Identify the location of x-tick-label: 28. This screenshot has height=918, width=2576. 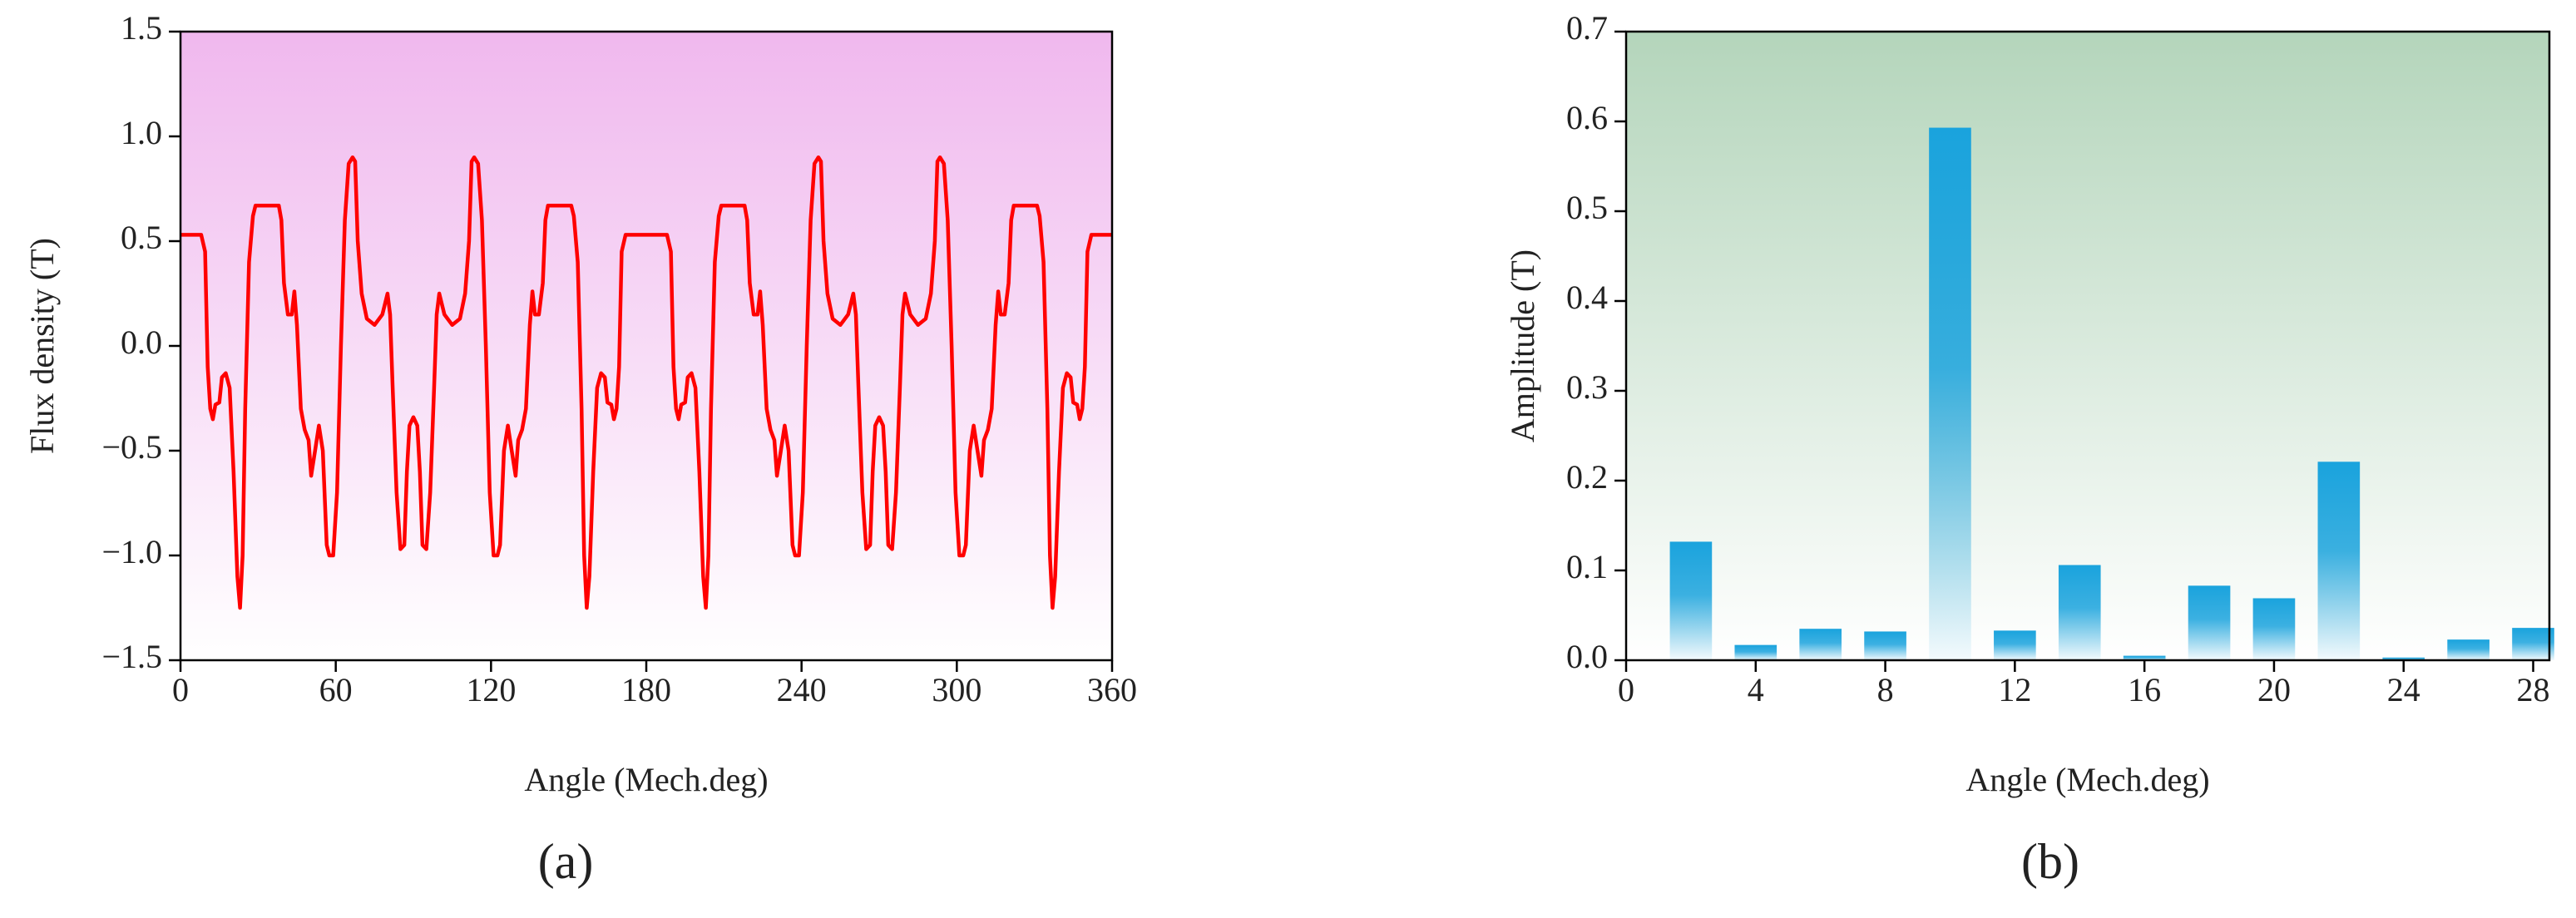
(2533, 689).